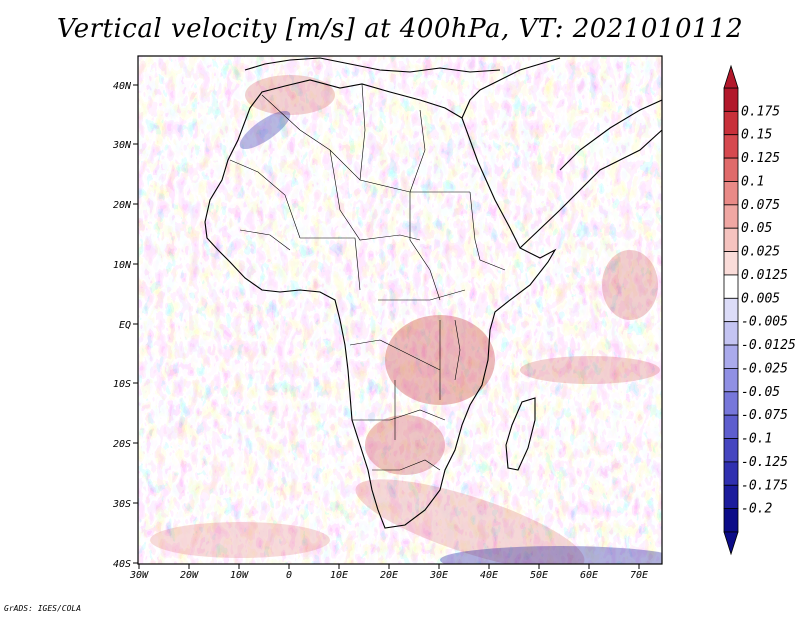  Describe the element at coordinates (589, 575) in the screenshot. I see `lon-tick-label: 60E` at that location.